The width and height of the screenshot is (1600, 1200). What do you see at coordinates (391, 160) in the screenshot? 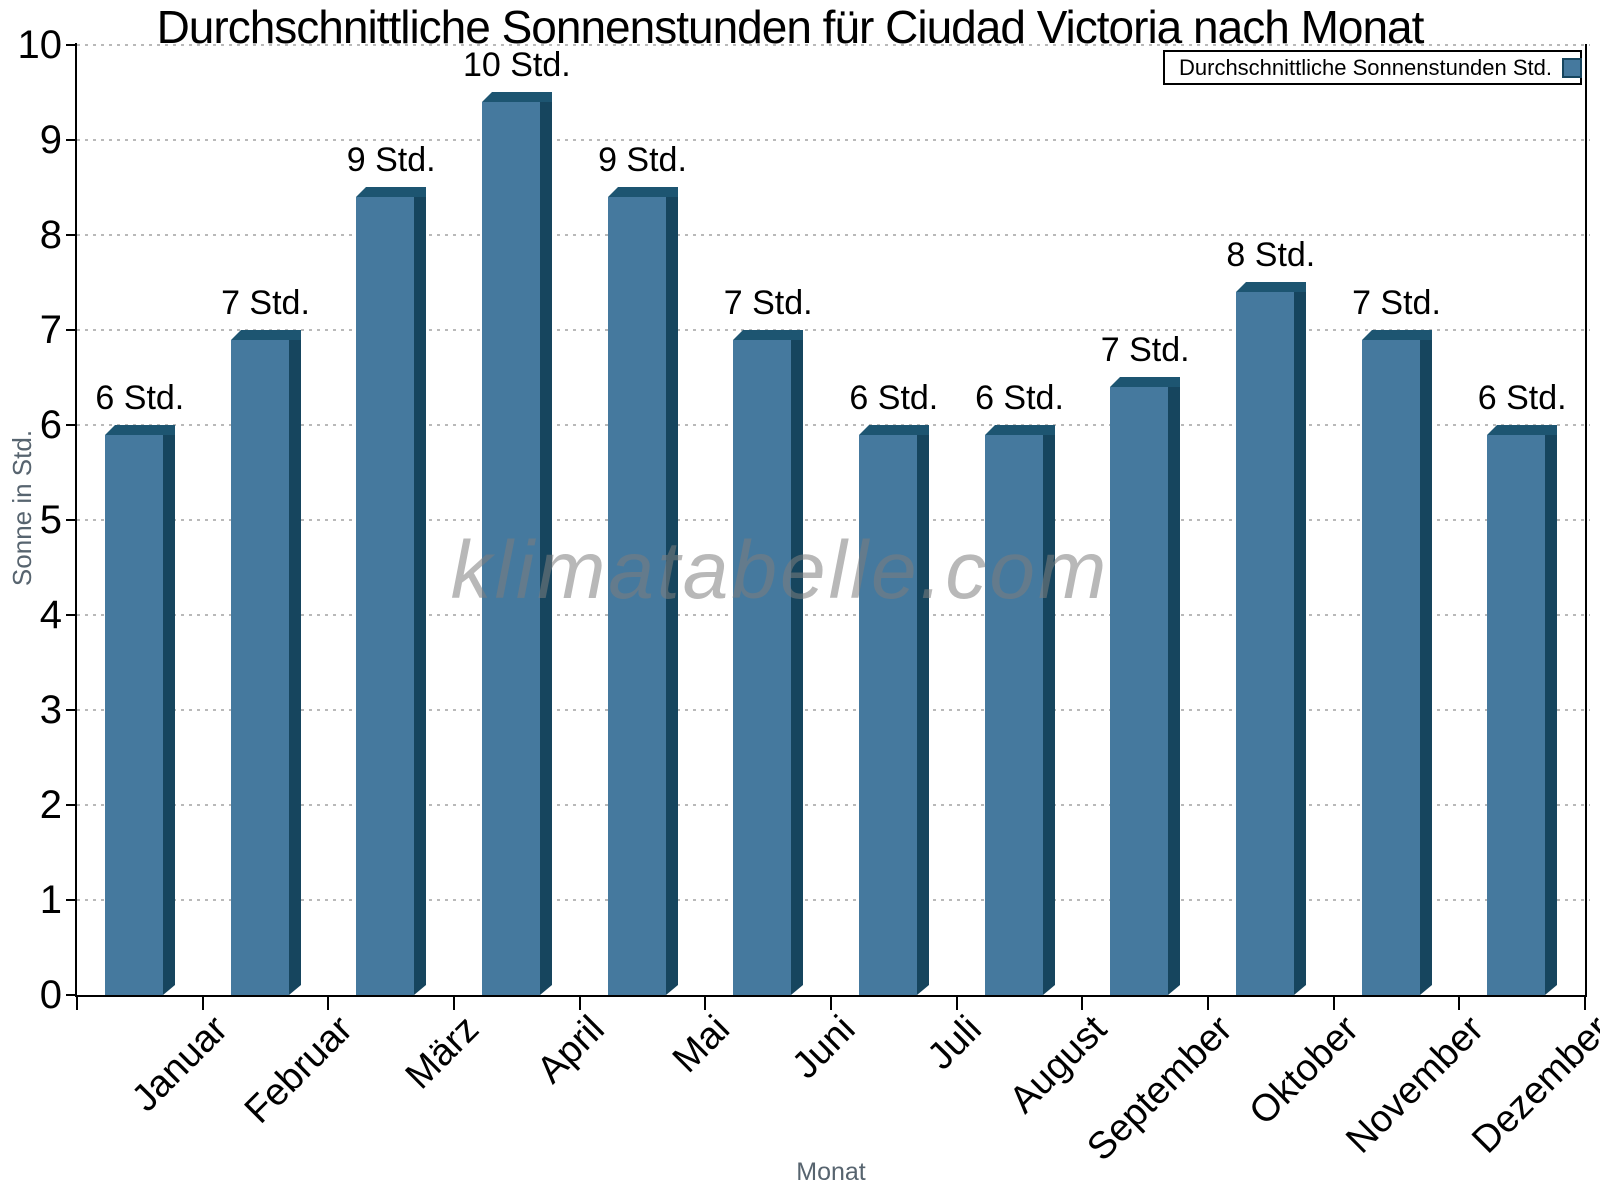
I see `bar-value-label-marz: 9 Std.` at bounding box center [391, 160].